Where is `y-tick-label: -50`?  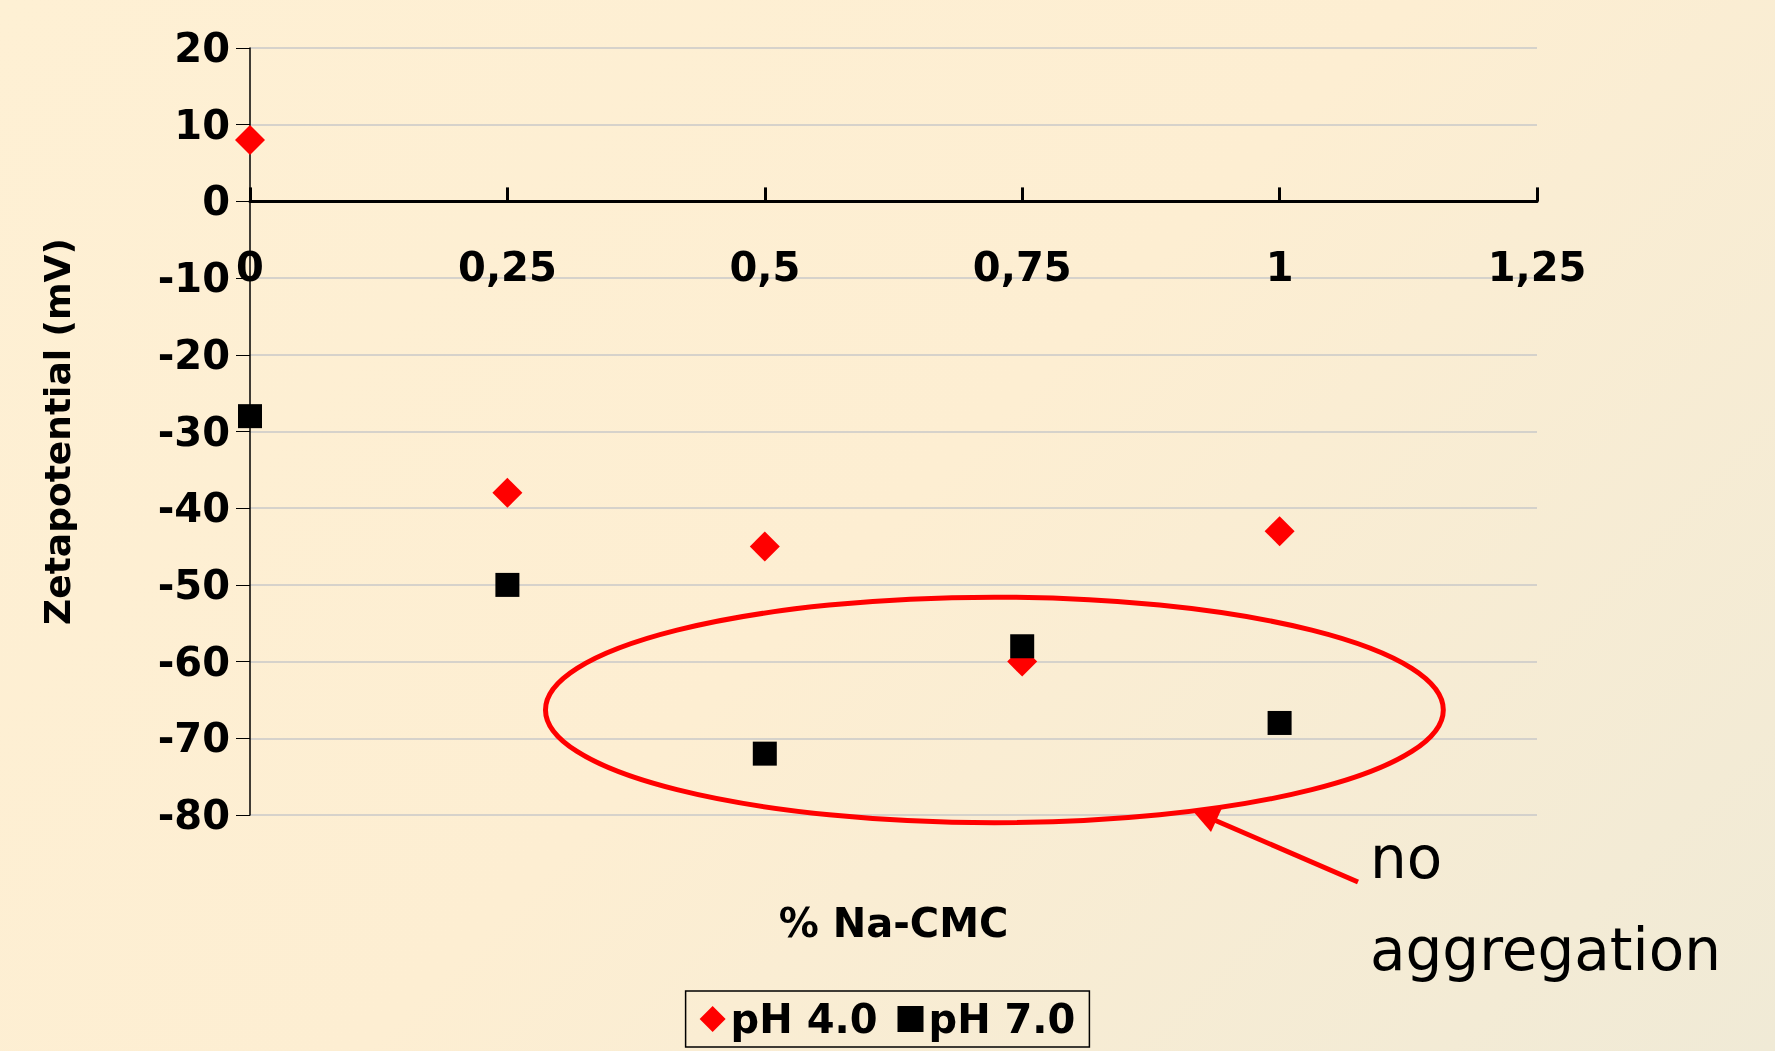 y-tick-label: -50 is located at coordinates (193, 584).